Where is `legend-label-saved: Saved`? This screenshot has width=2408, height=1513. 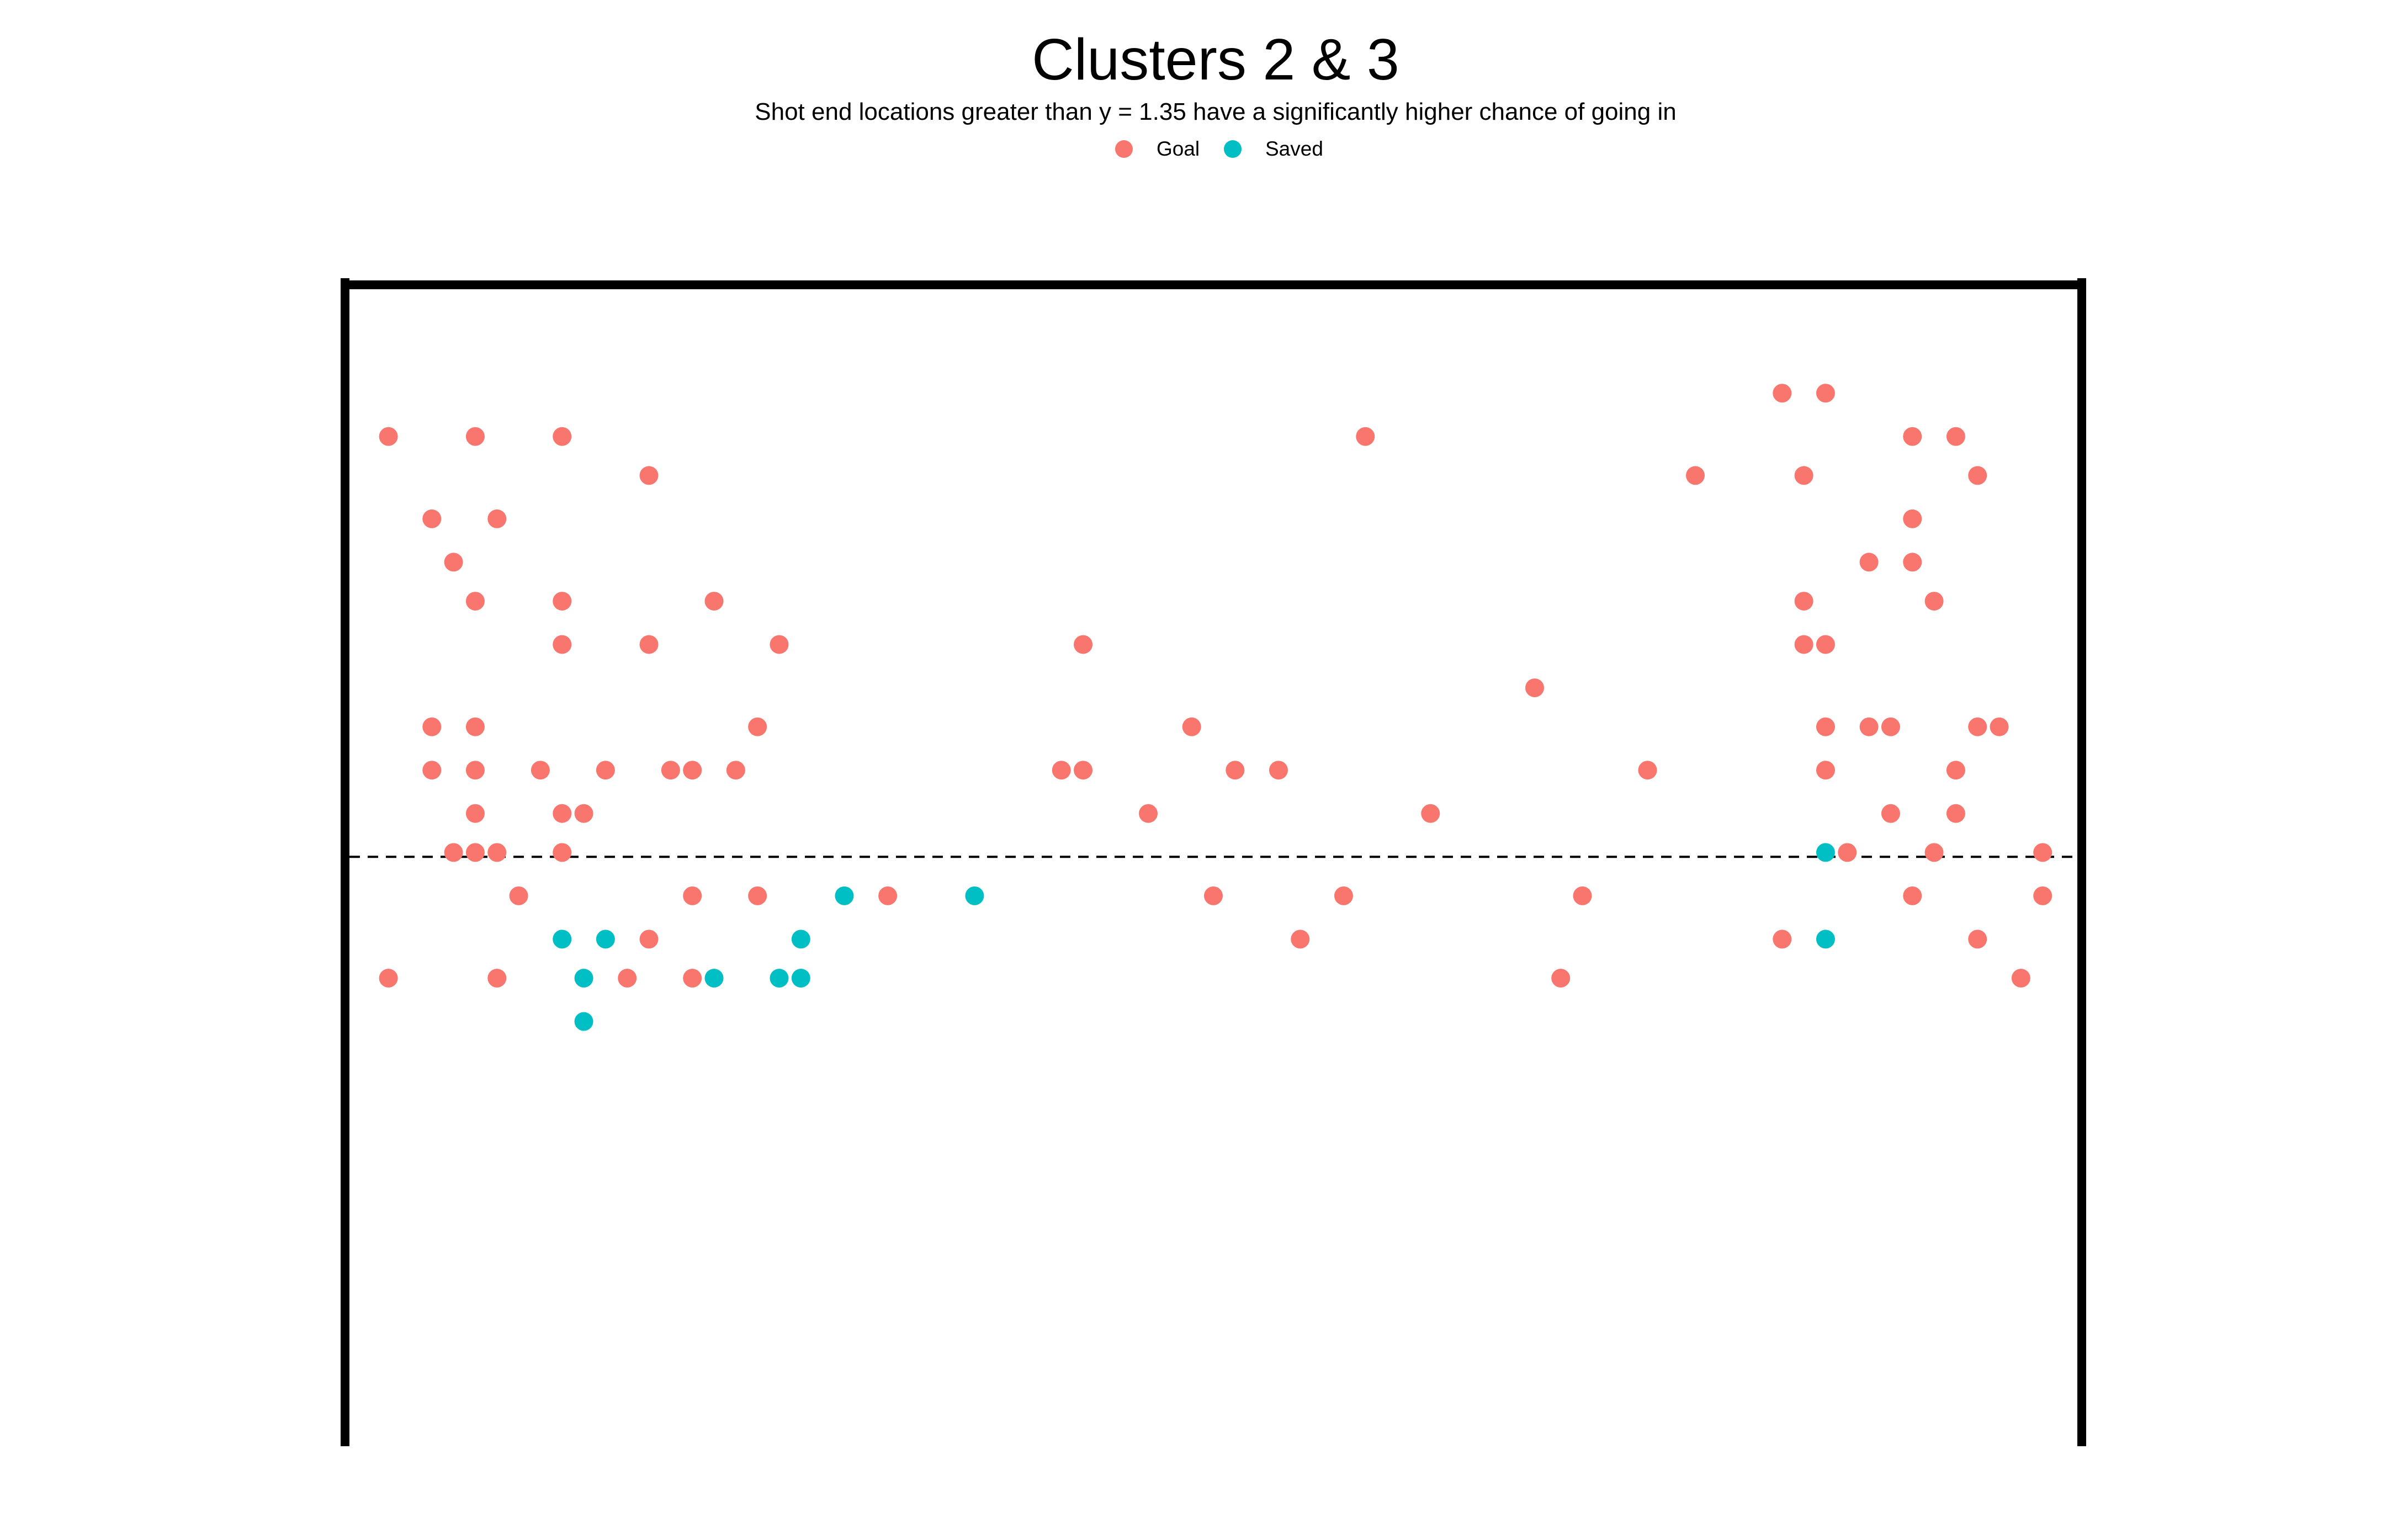
legend-label-saved: Saved is located at coordinates (1294, 148).